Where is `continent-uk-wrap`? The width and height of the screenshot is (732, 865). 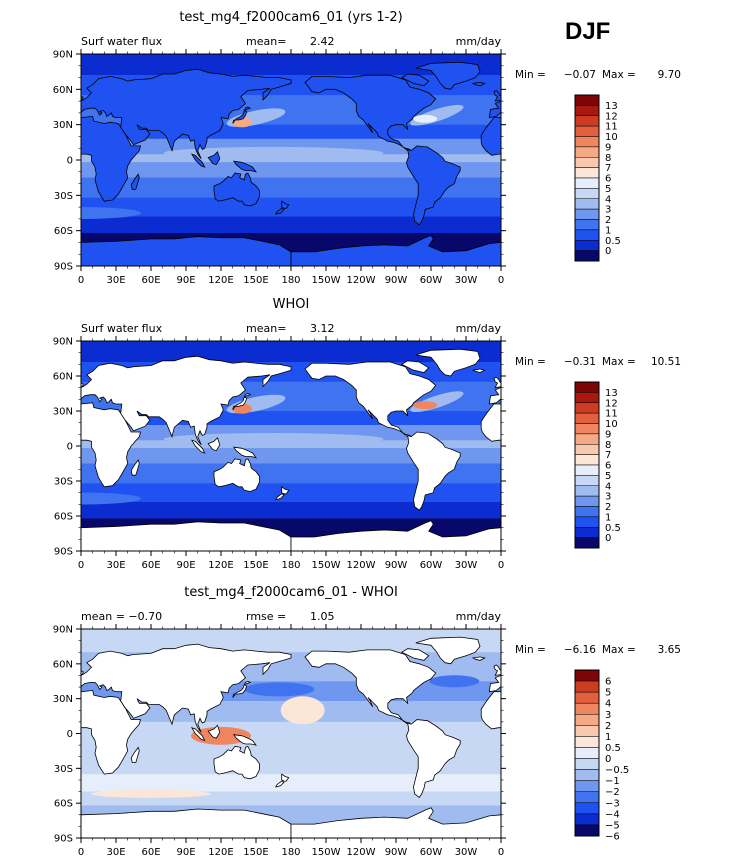 continent-uk-wrap is located at coordinates (497, 382).